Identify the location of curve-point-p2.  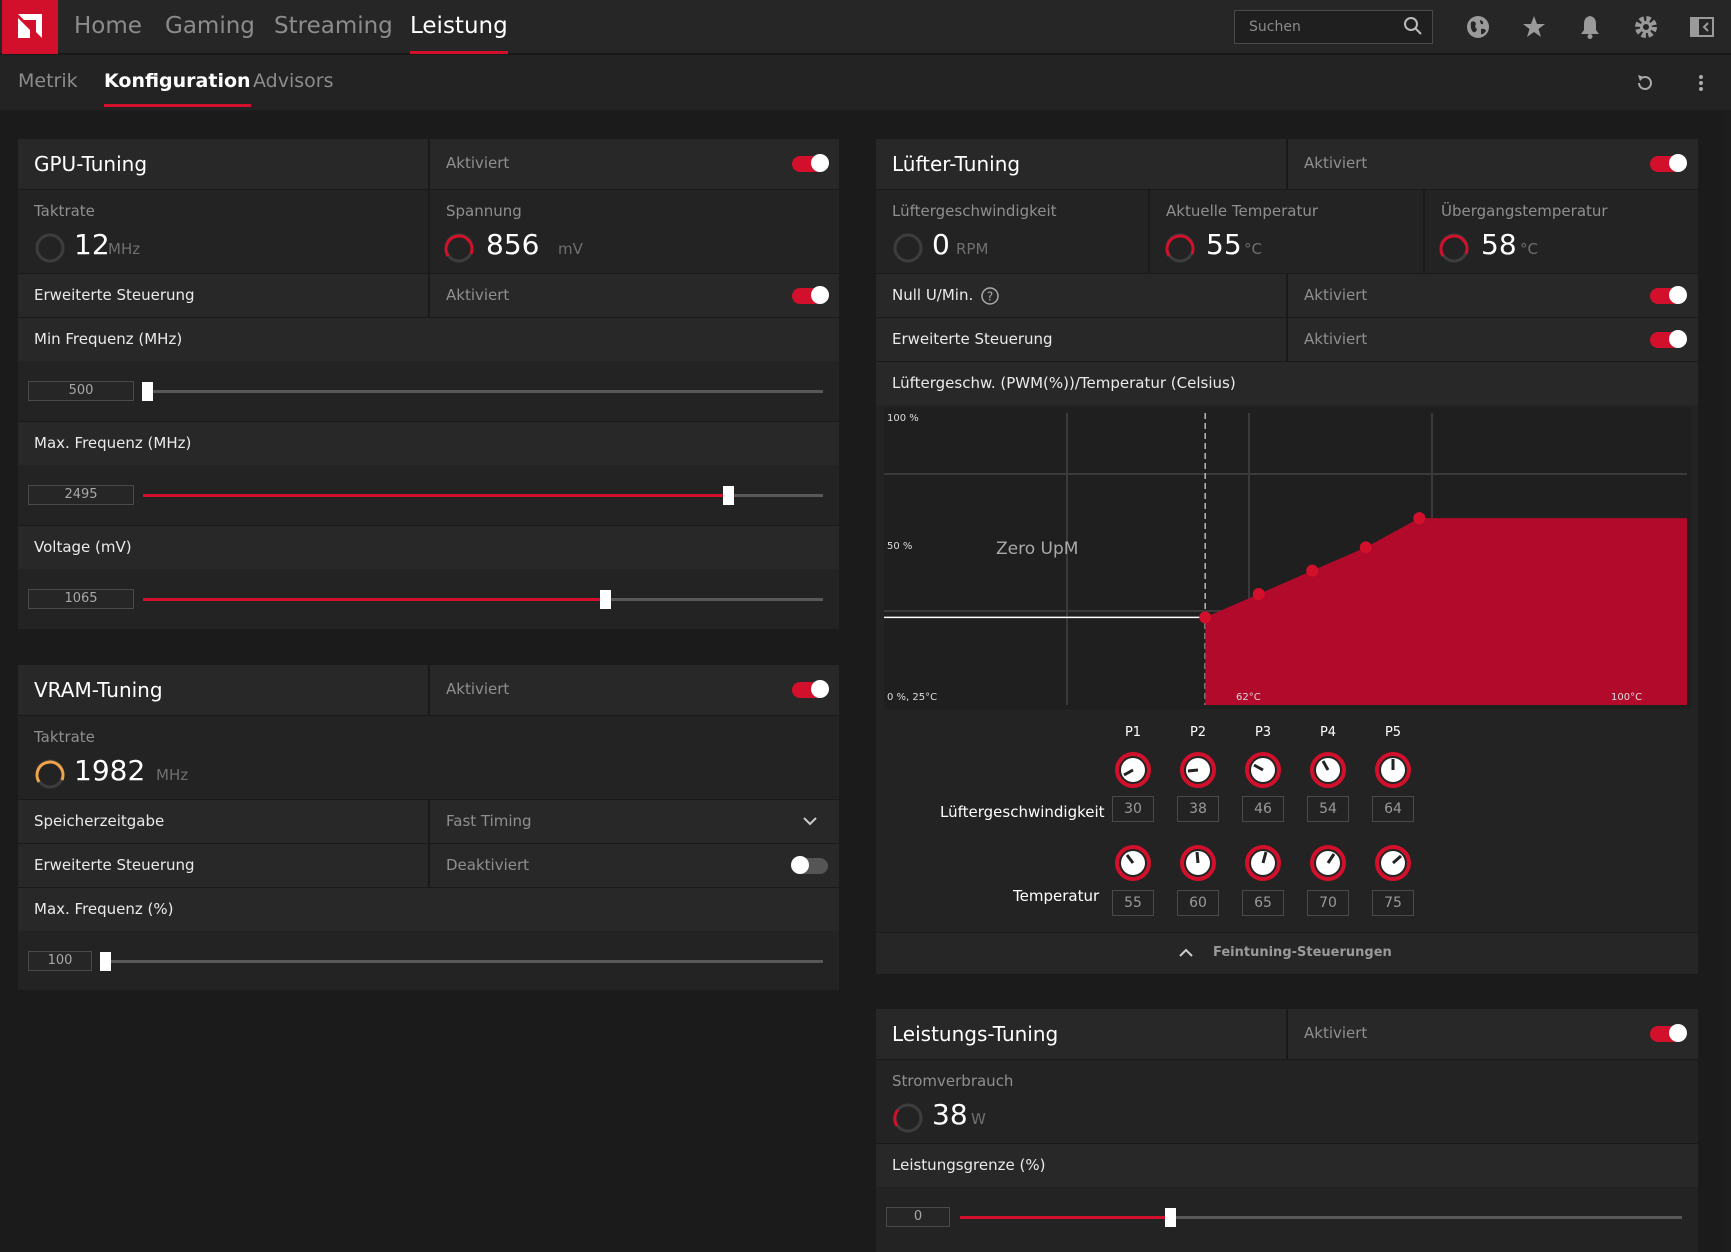
(1258, 594).